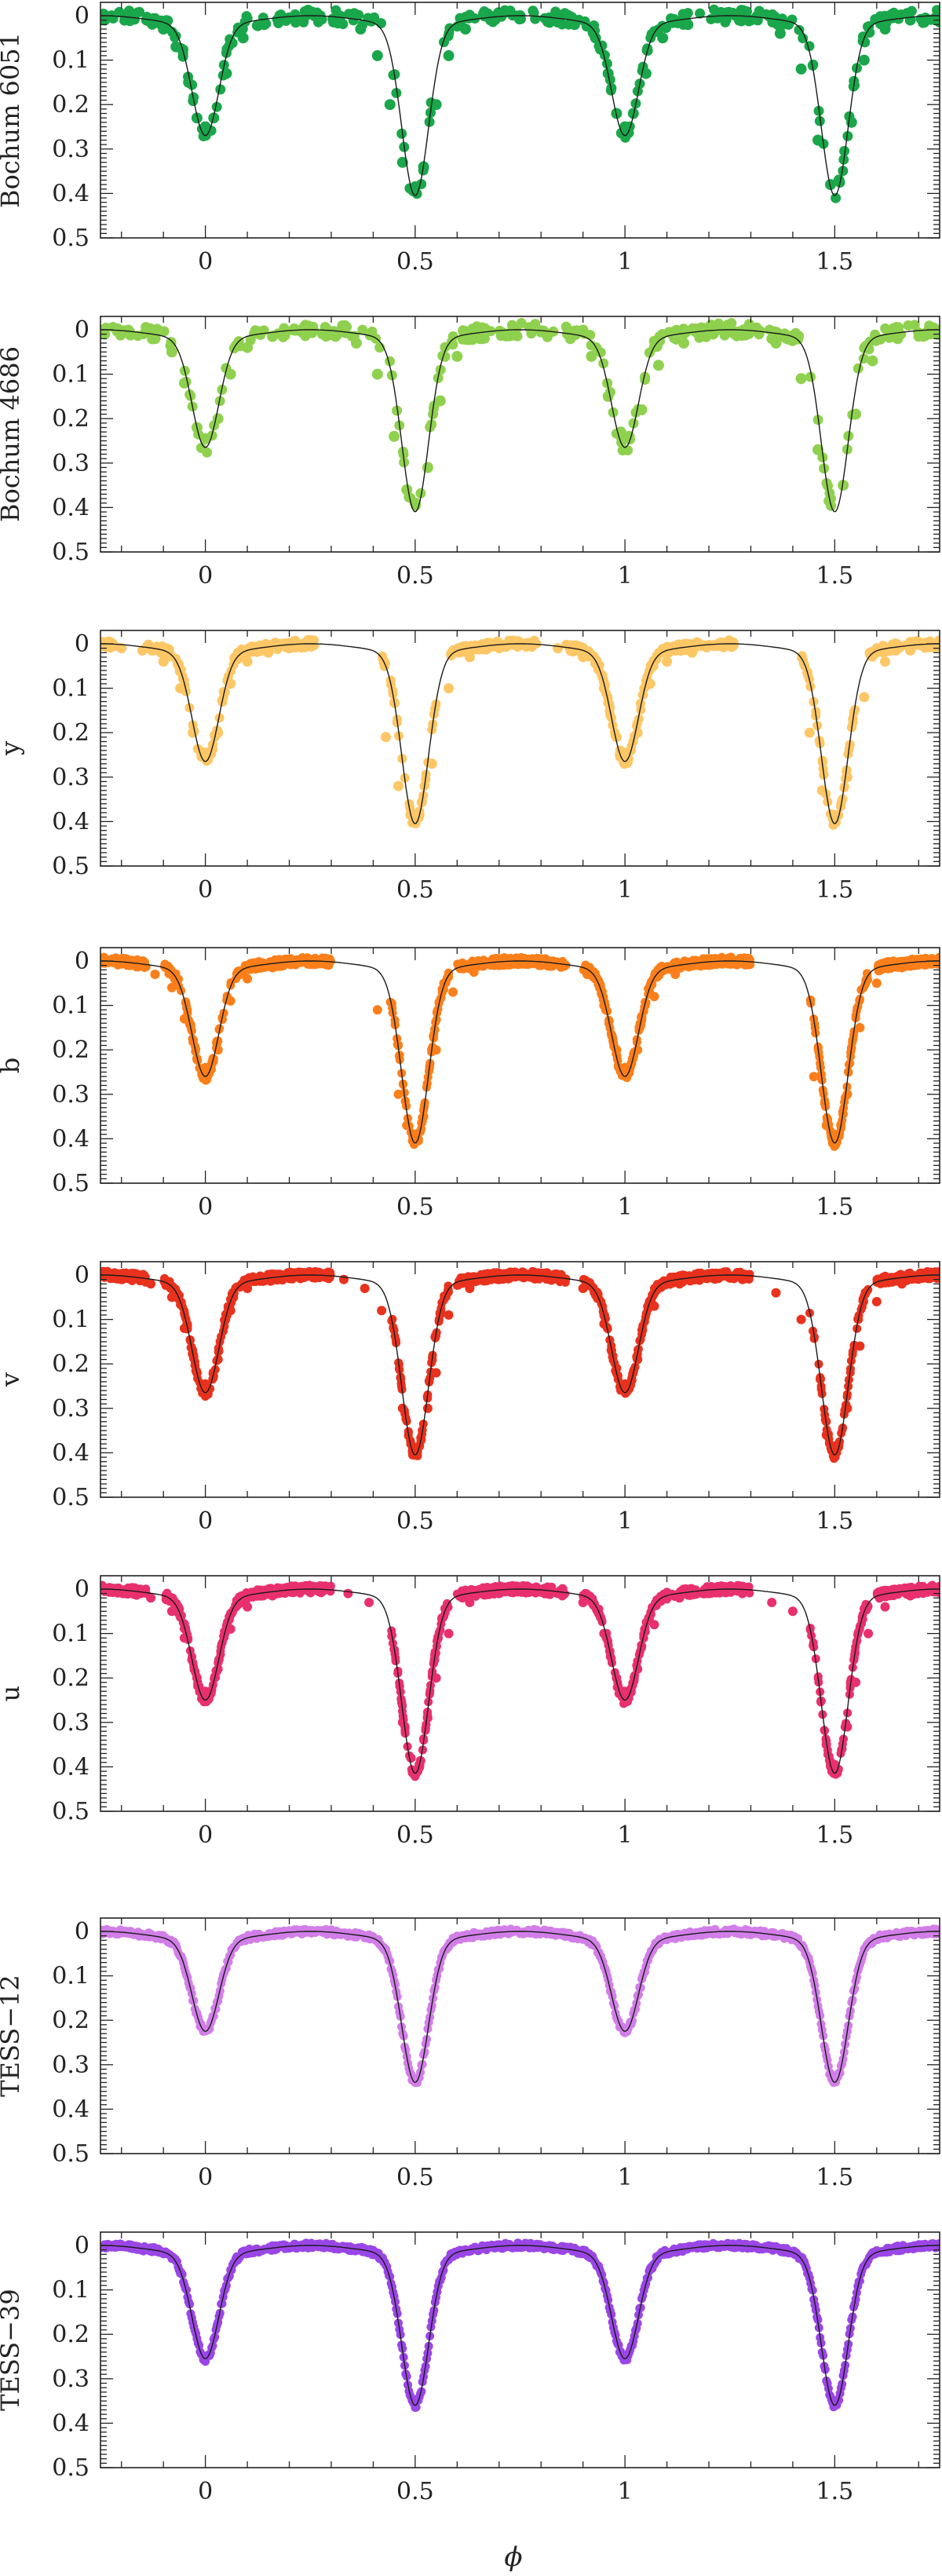  Describe the element at coordinates (520, 435) in the screenshot. I see `plot-frame` at that location.